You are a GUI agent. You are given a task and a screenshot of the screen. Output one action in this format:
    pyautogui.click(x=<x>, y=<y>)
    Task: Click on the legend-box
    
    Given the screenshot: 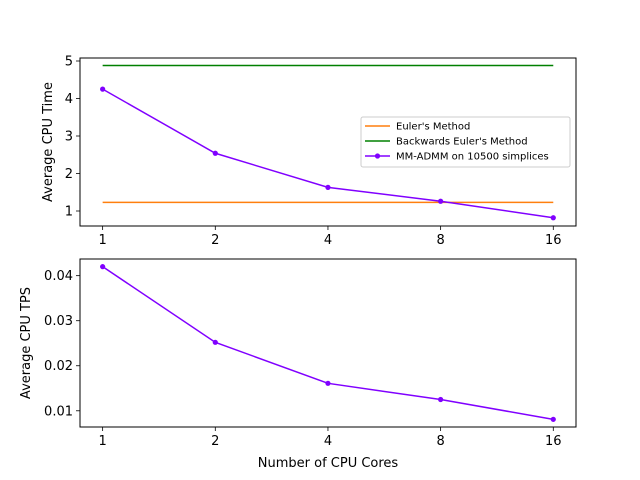 What is the action you would take?
    pyautogui.click(x=465, y=142)
    